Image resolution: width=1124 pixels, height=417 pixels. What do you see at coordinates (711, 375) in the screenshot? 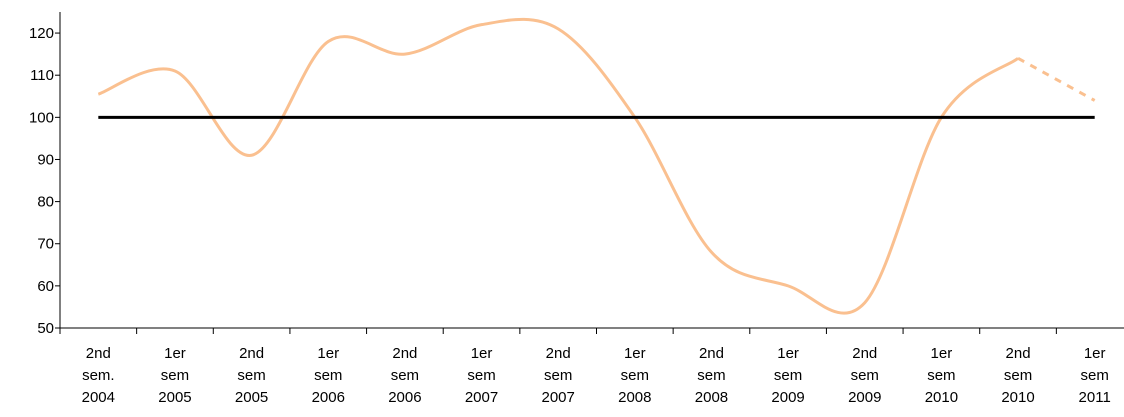
I see `x-tick-label: 2nd sem 2008` at bounding box center [711, 375].